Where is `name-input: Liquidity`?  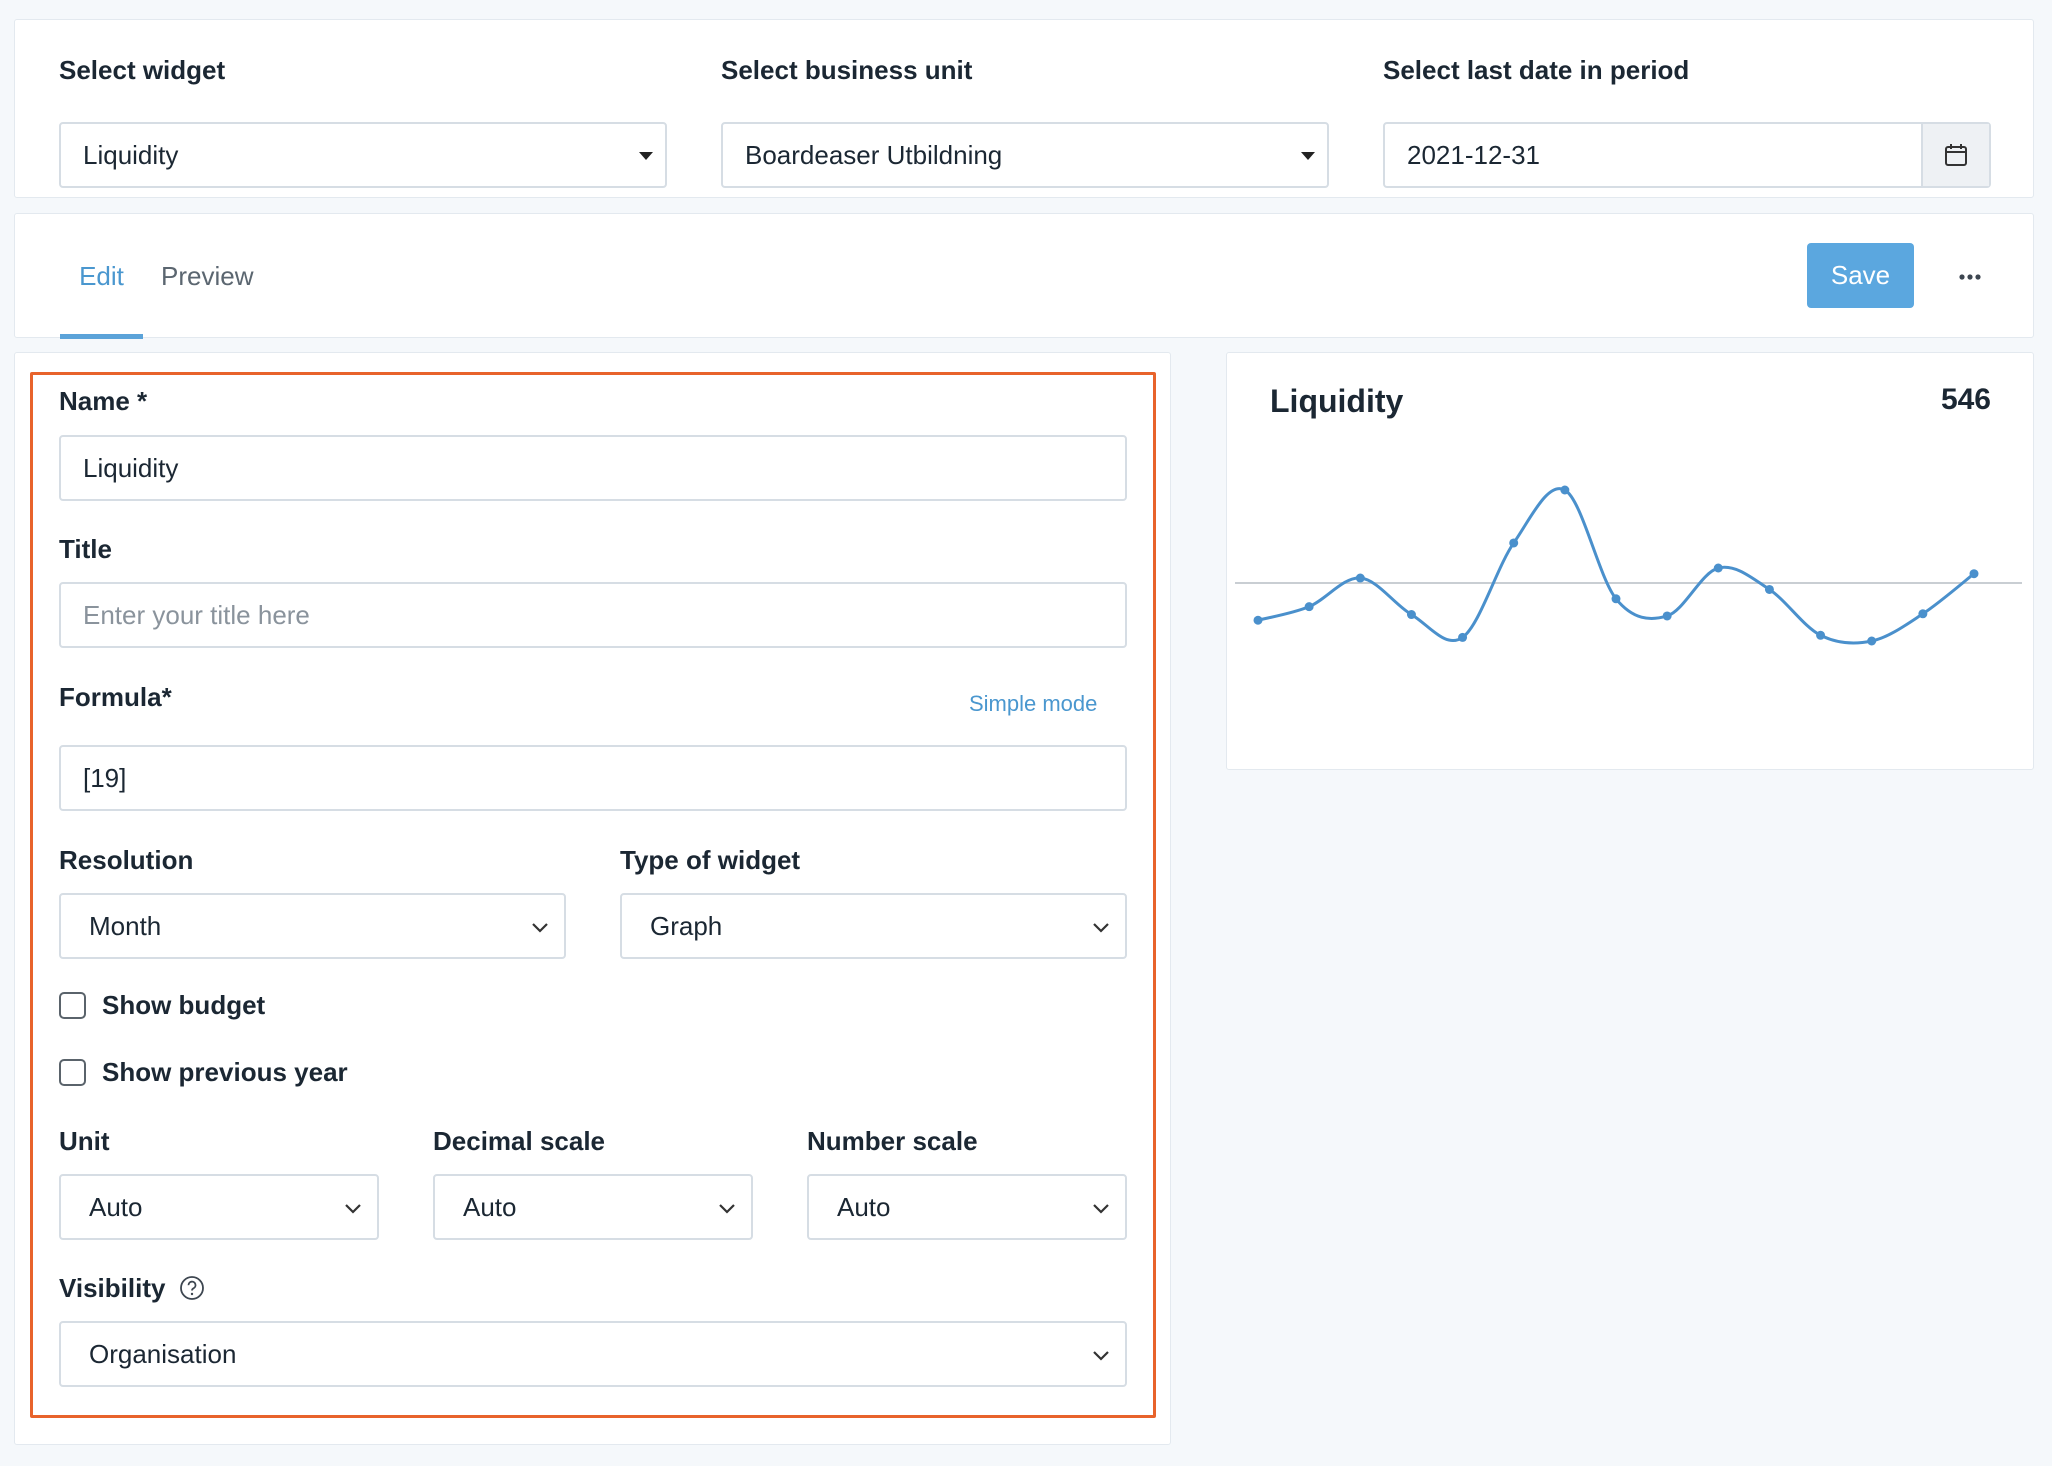 name-input: Liquidity is located at coordinates (593, 468).